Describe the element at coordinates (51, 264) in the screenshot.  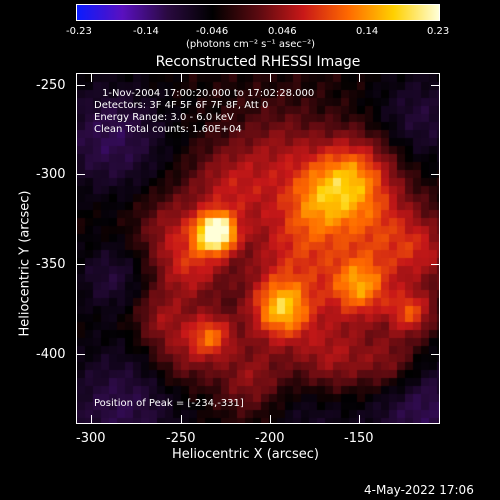
I see `y-tick-label: -350` at that location.